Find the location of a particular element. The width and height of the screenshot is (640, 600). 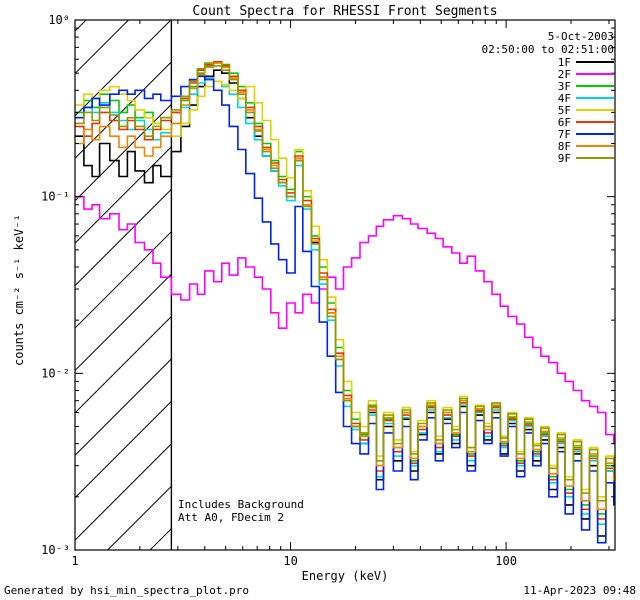

legend-label: 9F is located at coordinates (564, 158).